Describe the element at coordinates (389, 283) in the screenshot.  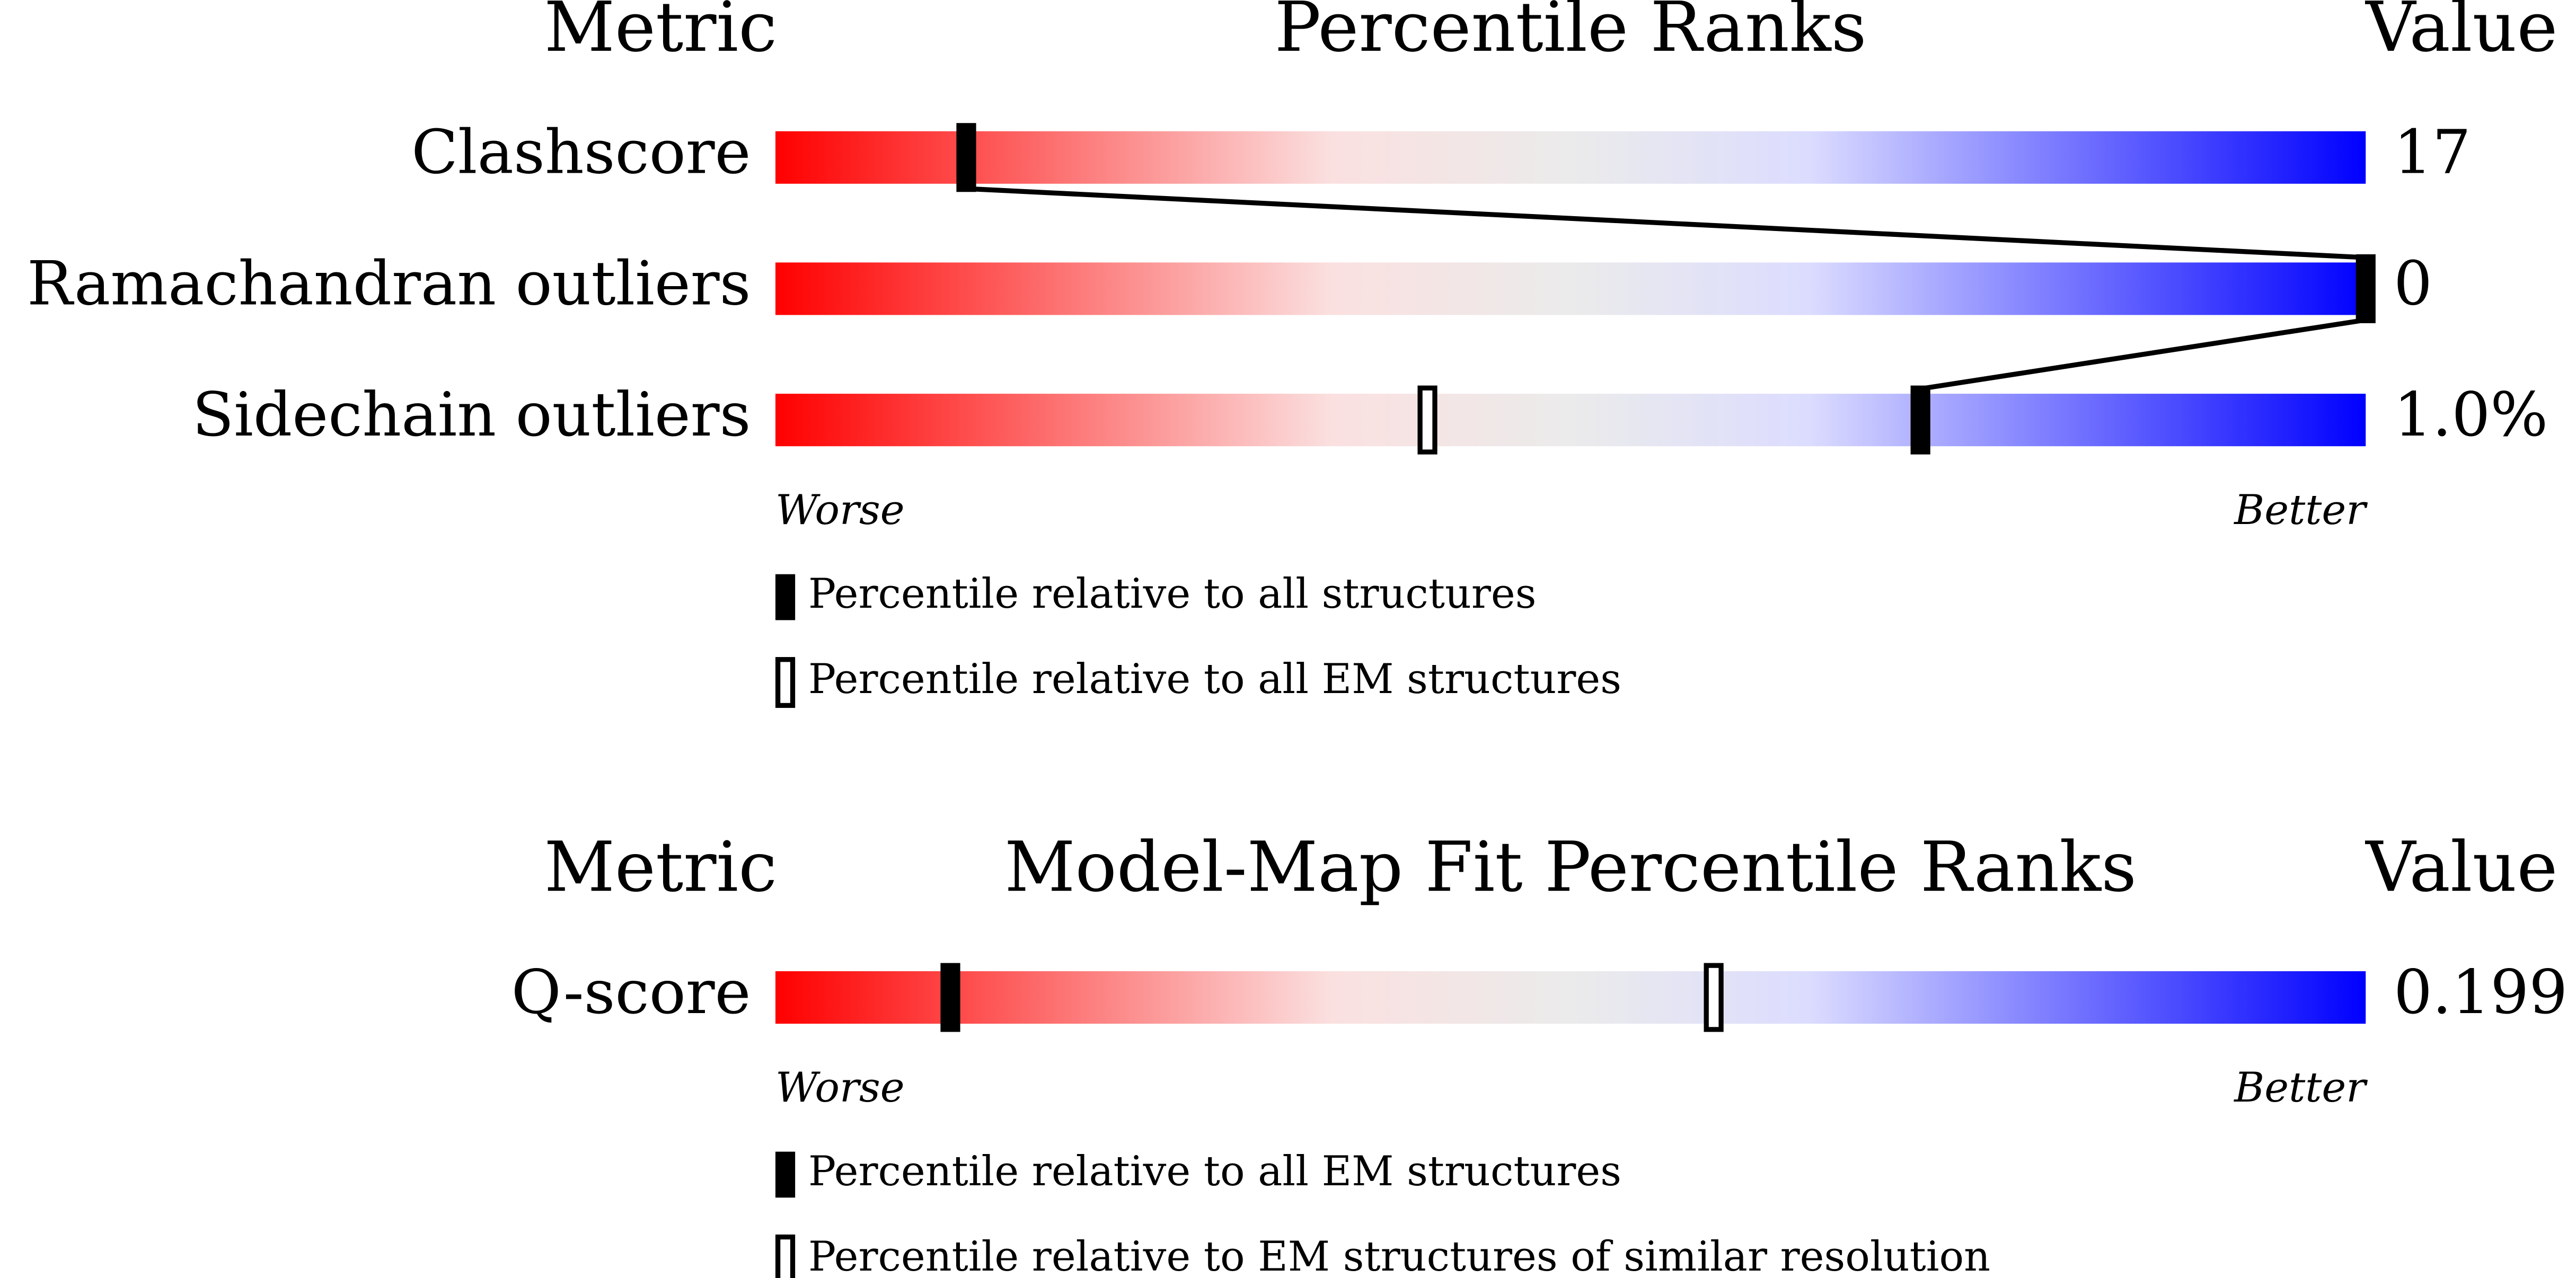
I see `metric-label: Ramachandran outliers` at that location.